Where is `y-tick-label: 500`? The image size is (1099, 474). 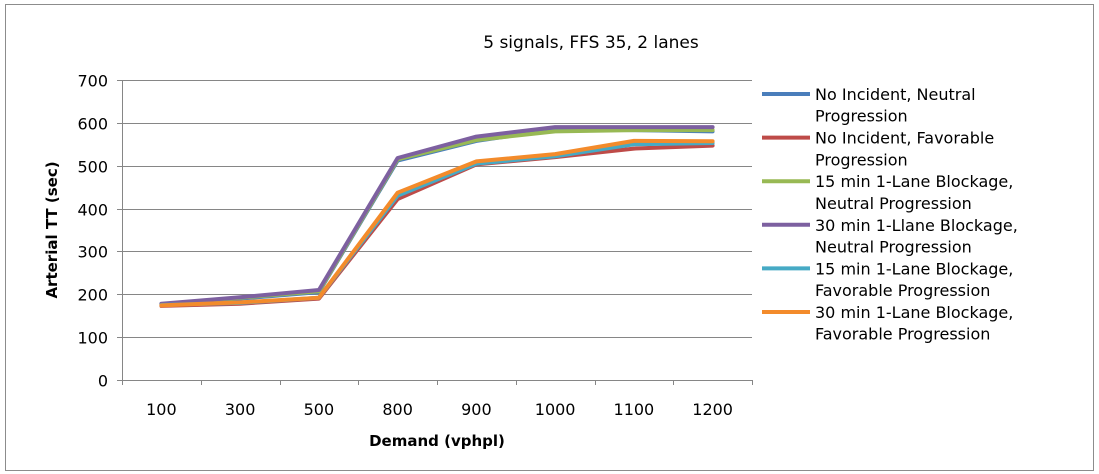 y-tick-label: 500 is located at coordinates (92, 167).